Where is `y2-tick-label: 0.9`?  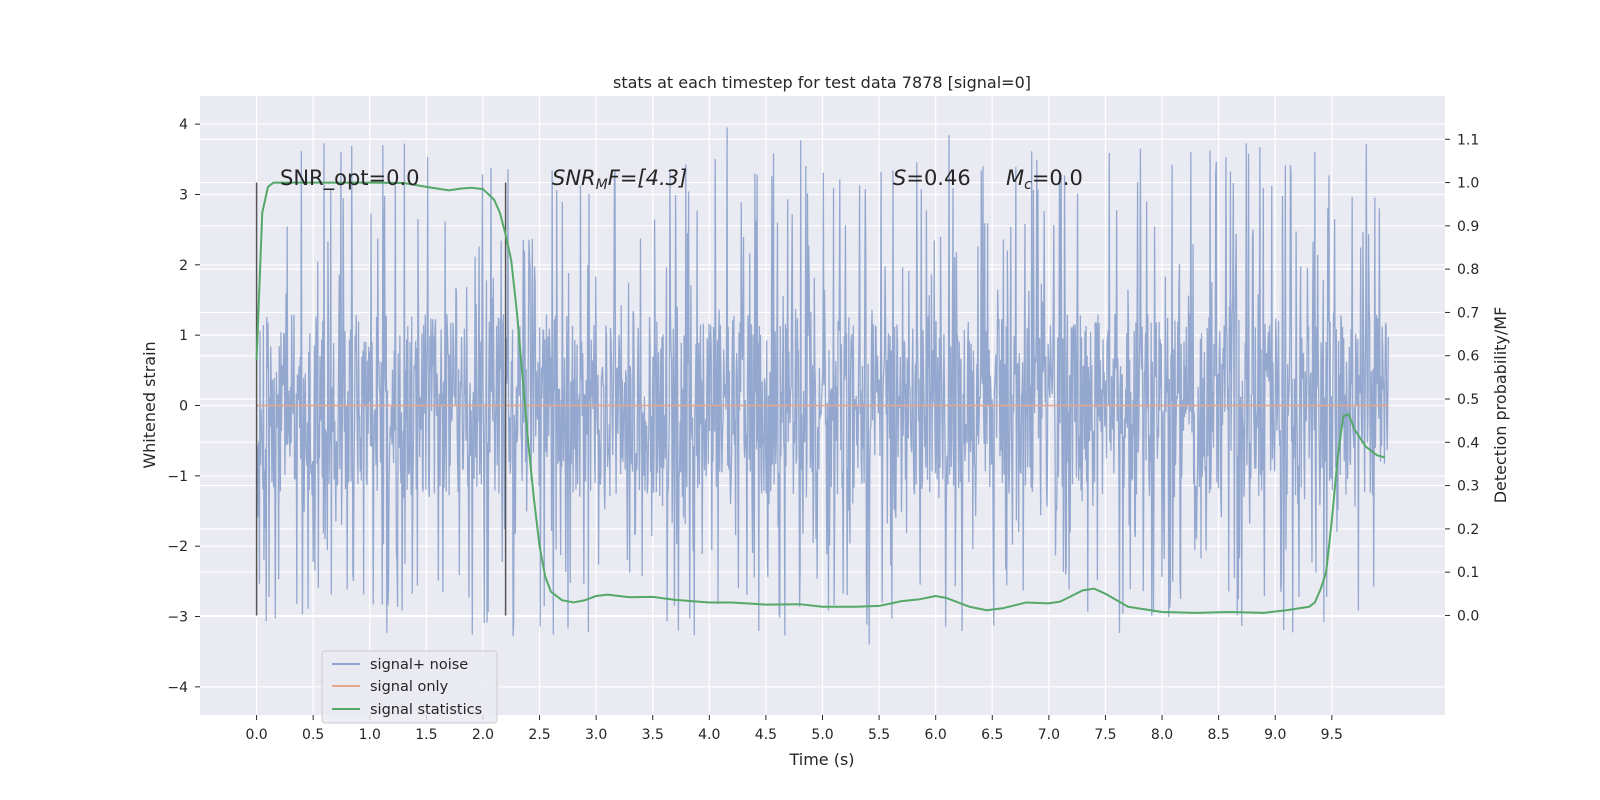
y2-tick-label: 0.9 is located at coordinates (1468, 227).